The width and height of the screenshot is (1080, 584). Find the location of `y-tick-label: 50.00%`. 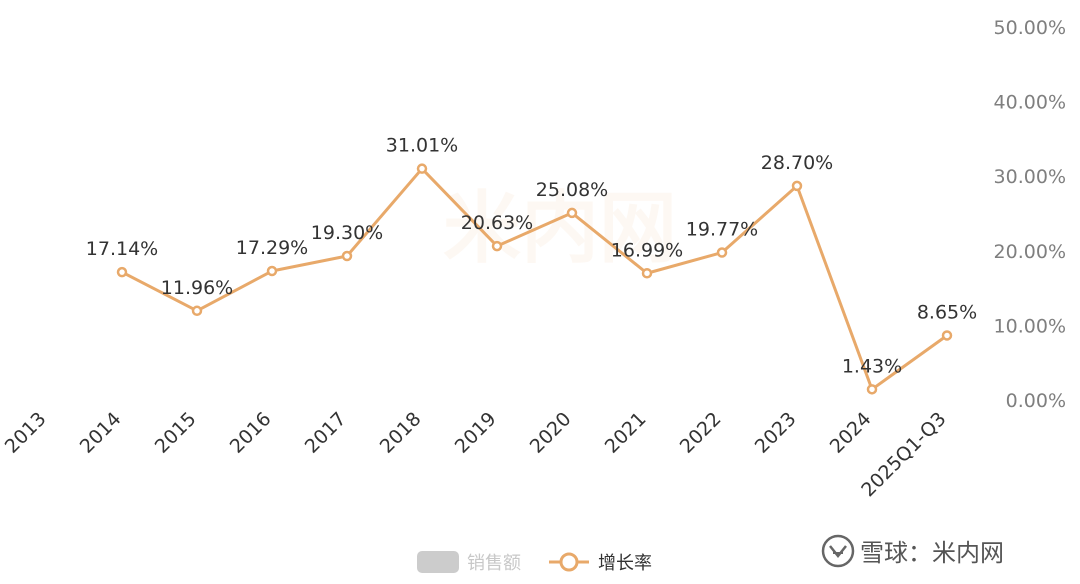

y-tick-label: 50.00% is located at coordinates (1030, 28).